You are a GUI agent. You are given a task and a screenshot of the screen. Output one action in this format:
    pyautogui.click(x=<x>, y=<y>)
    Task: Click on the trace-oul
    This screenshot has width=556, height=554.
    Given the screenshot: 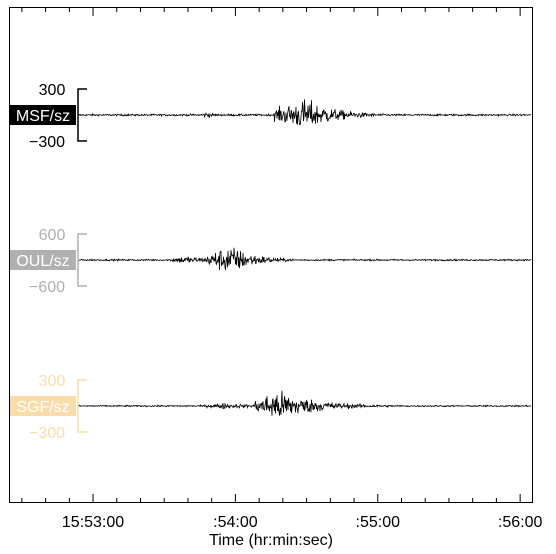 What is the action you would take?
    pyautogui.click(x=304, y=259)
    